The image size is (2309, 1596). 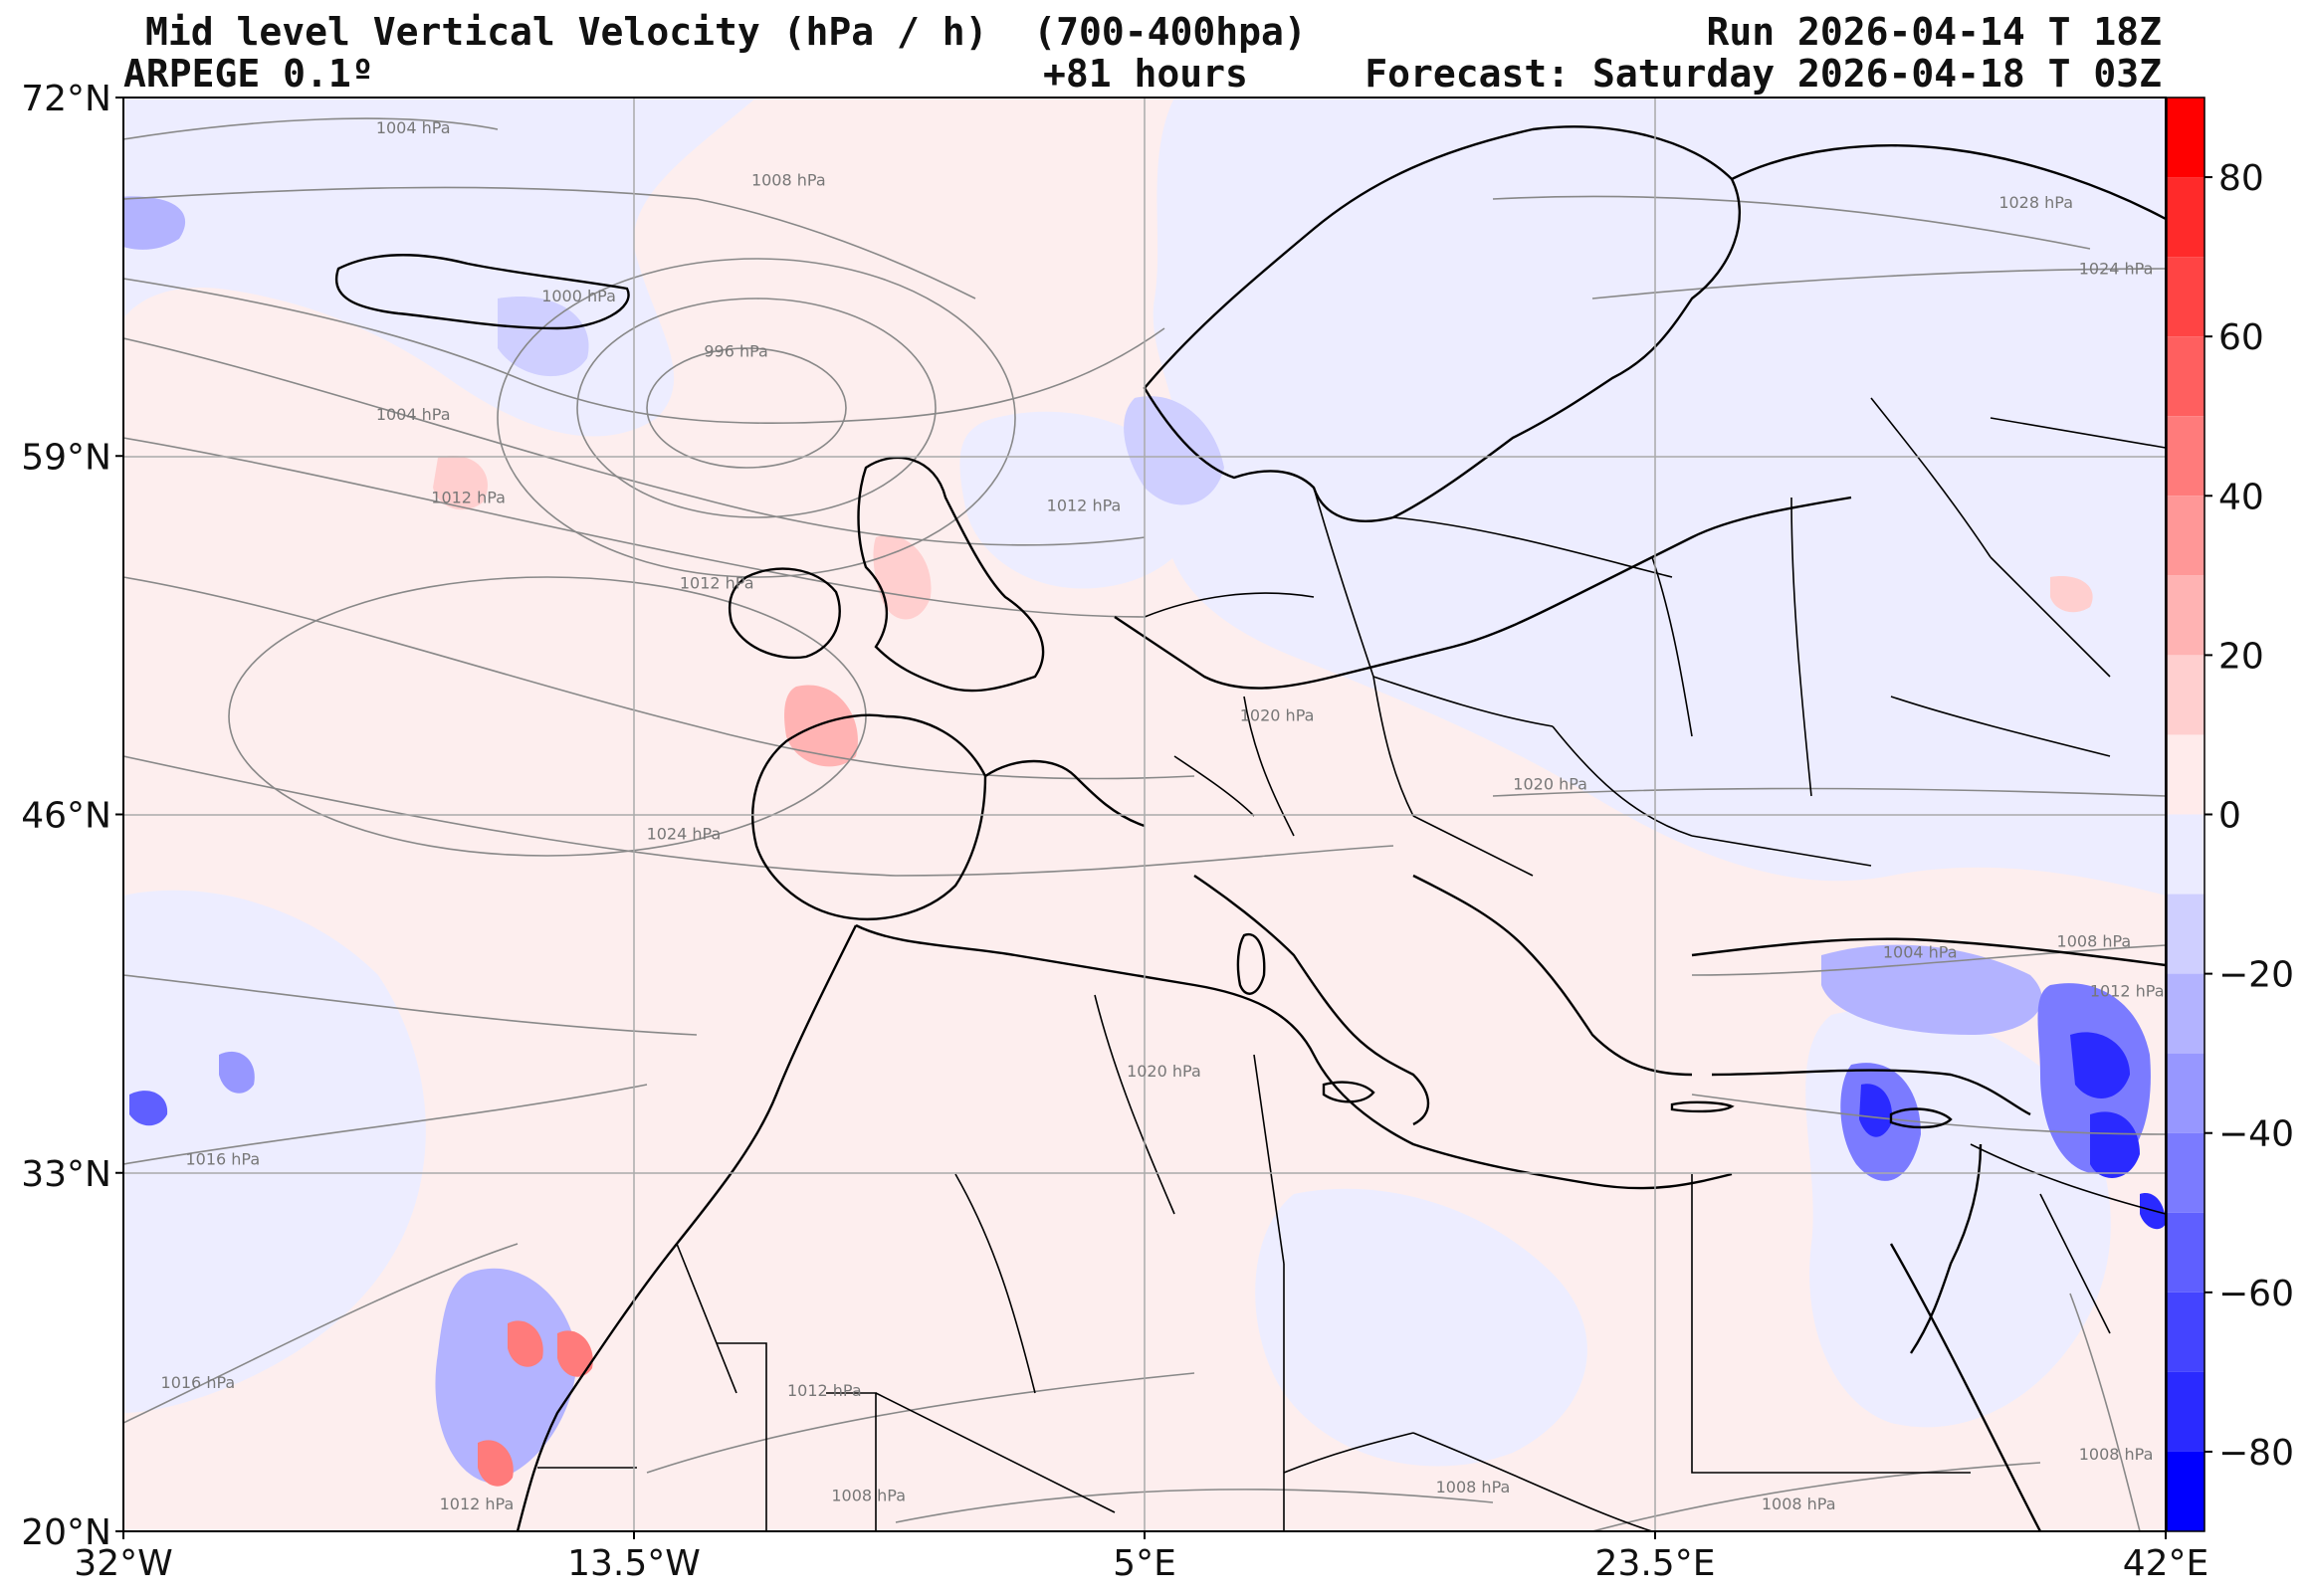 I want to click on iceland-coast, so click(x=482, y=292).